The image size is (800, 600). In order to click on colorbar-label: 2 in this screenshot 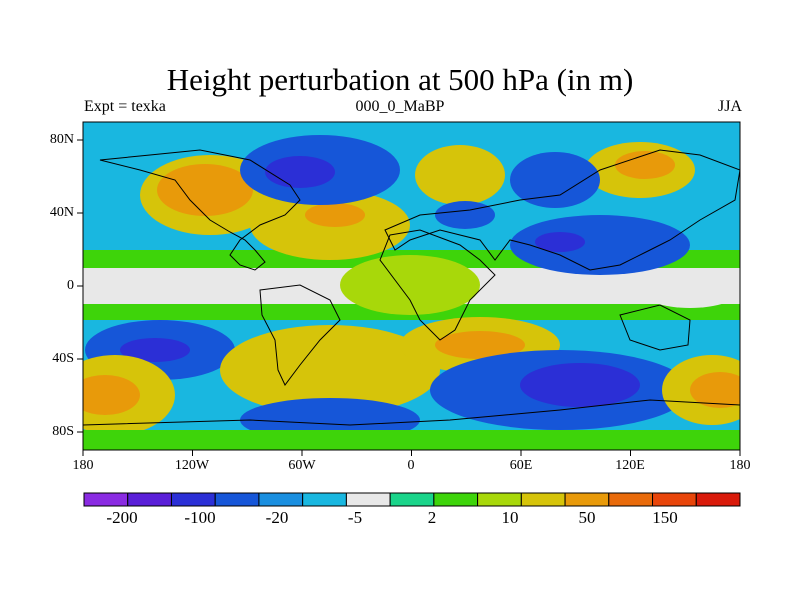, I will do `click(432, 517)`.